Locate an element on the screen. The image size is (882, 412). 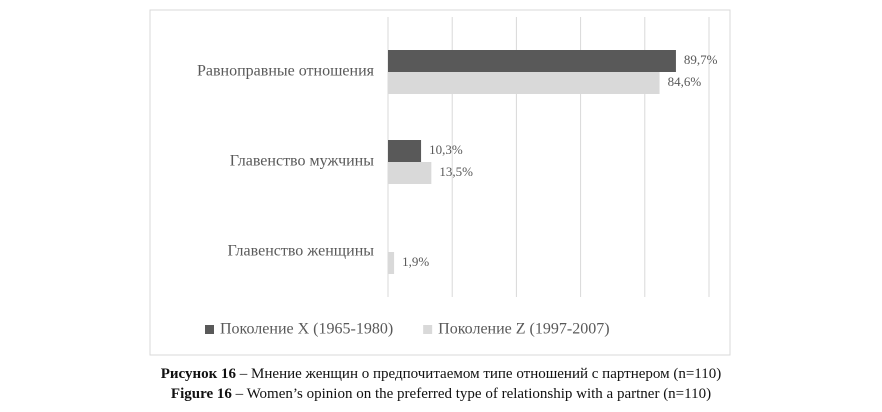
caption-label: Figure 16 is located at coordinates (201, 394).